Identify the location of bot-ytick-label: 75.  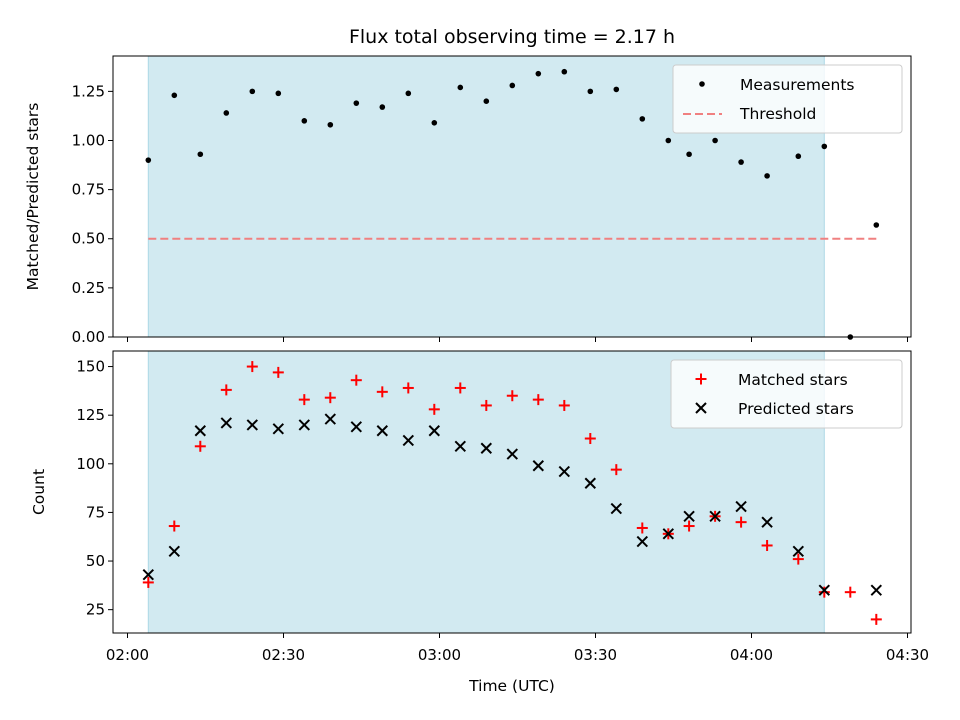
(95, 512).